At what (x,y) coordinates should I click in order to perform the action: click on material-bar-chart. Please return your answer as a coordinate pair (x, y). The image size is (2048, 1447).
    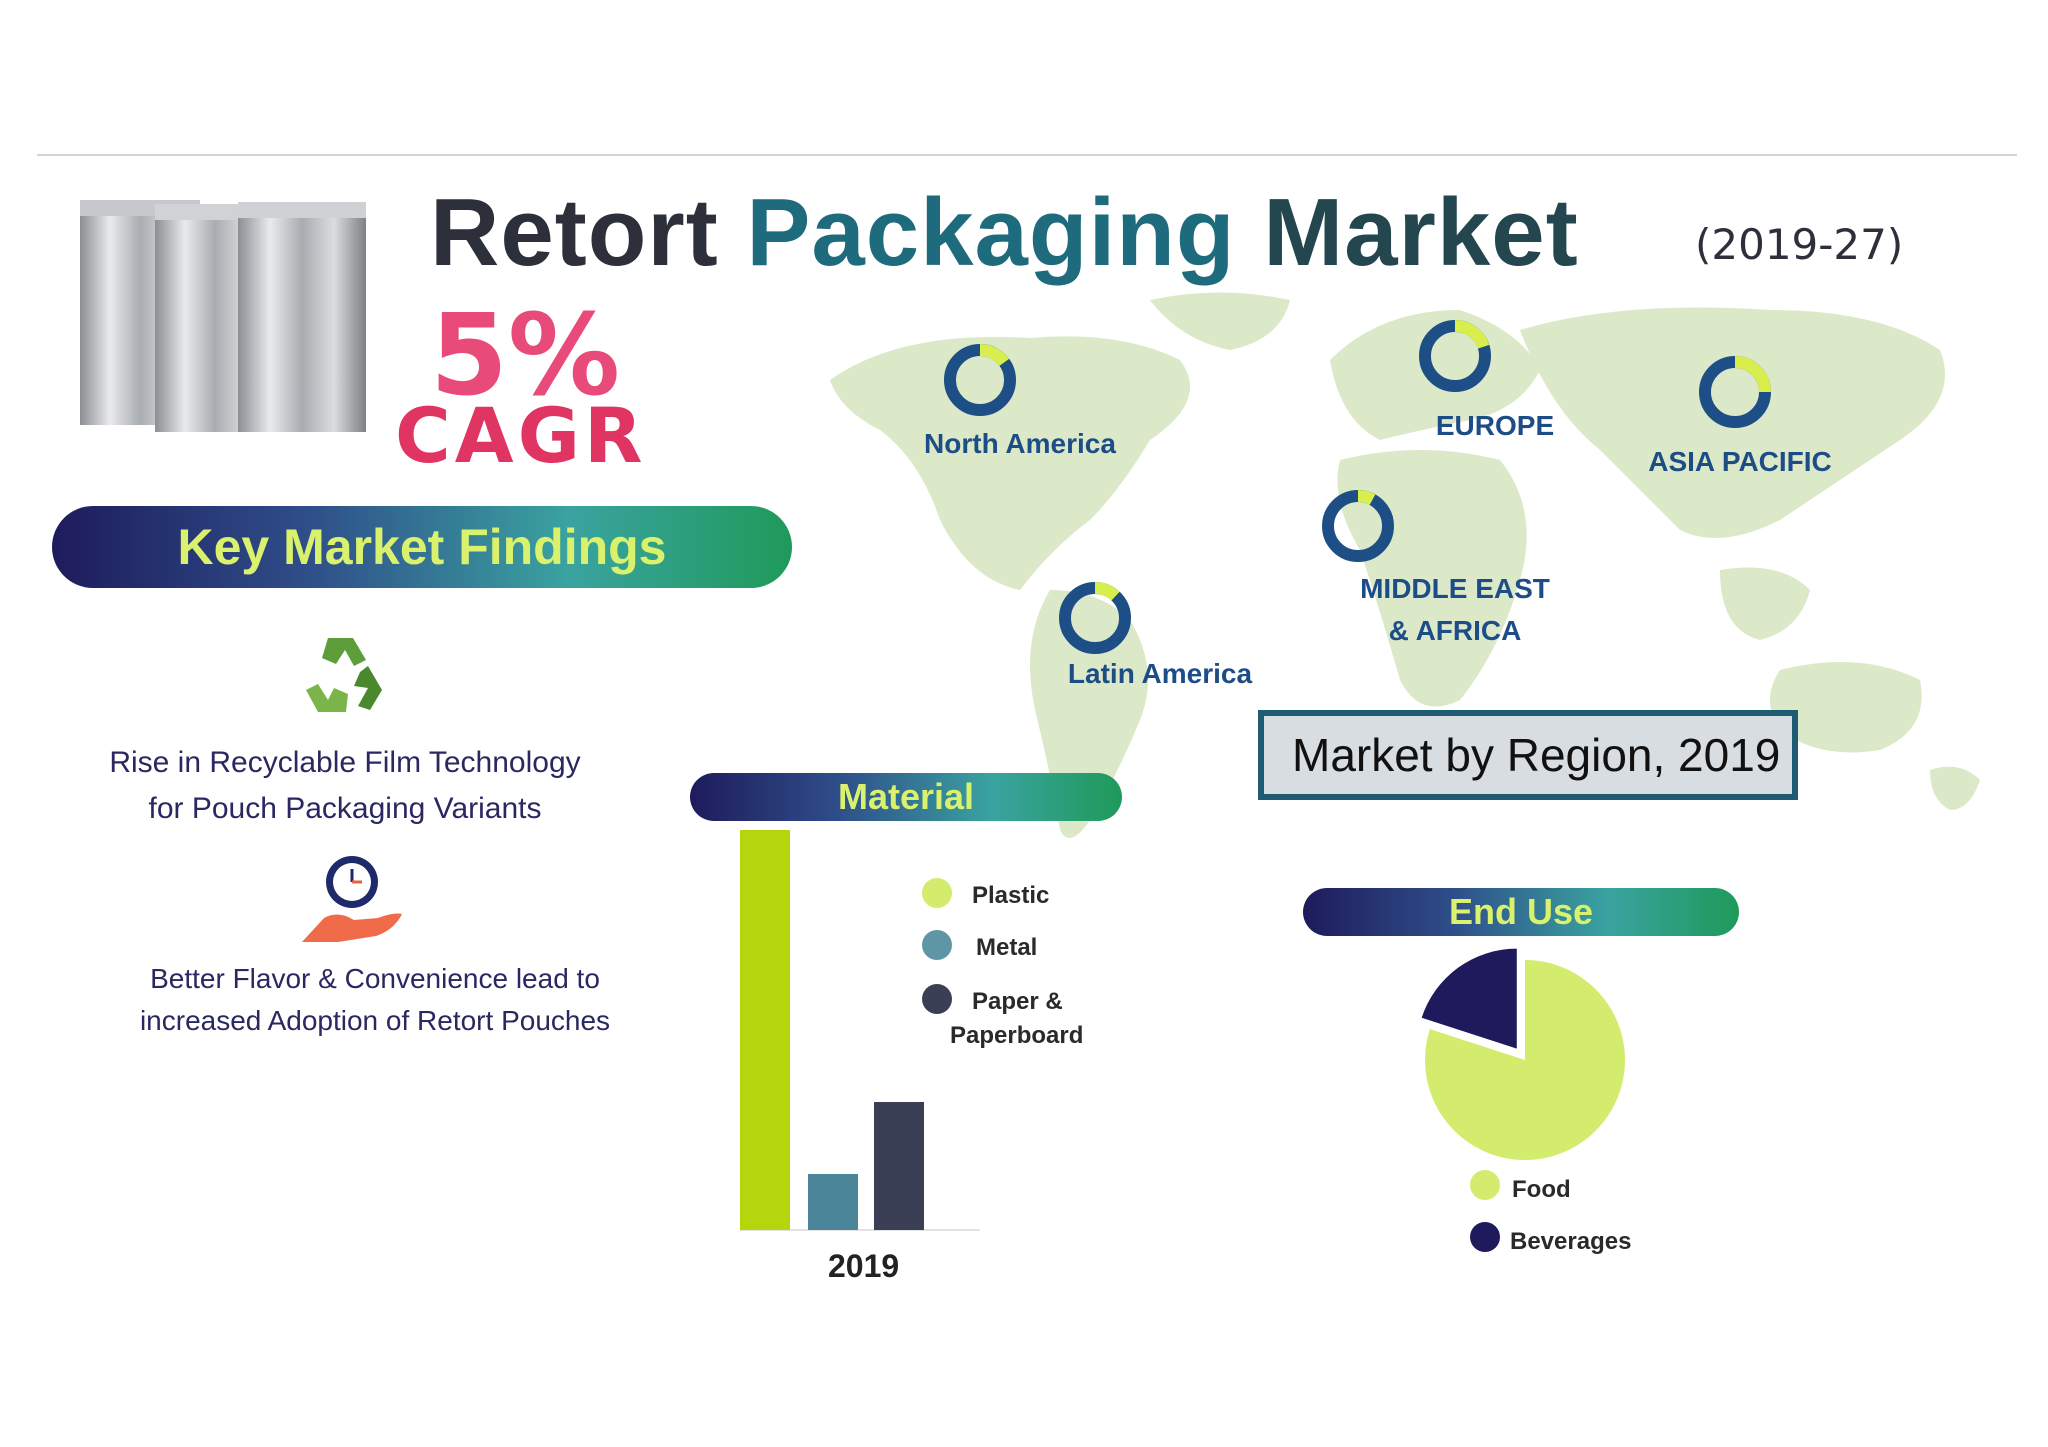
    Looking at the image, I should click on (860, 1030).